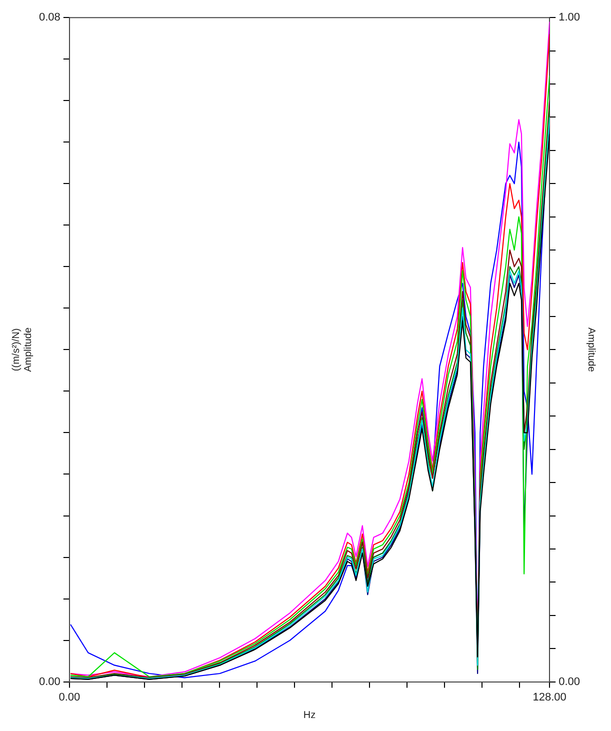 The width and height of the screenshot is (611, 731). I want to click on y-axis-title: ((m/s²)/N) Amplitude, so click(22, 349).